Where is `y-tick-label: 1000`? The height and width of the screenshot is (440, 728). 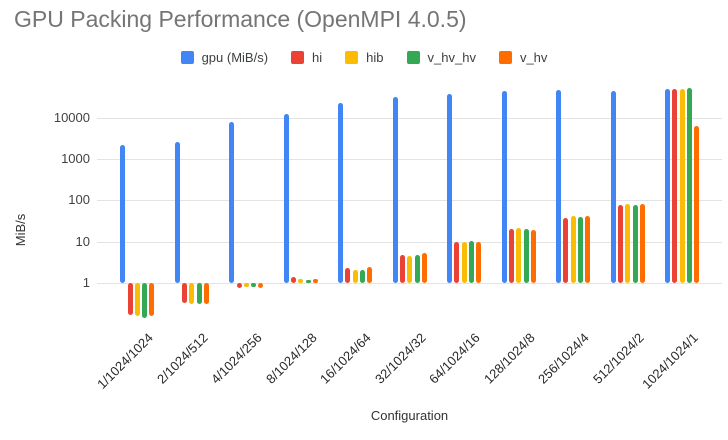 y-tick-label: 1000 is located at coordinates (75, 158).